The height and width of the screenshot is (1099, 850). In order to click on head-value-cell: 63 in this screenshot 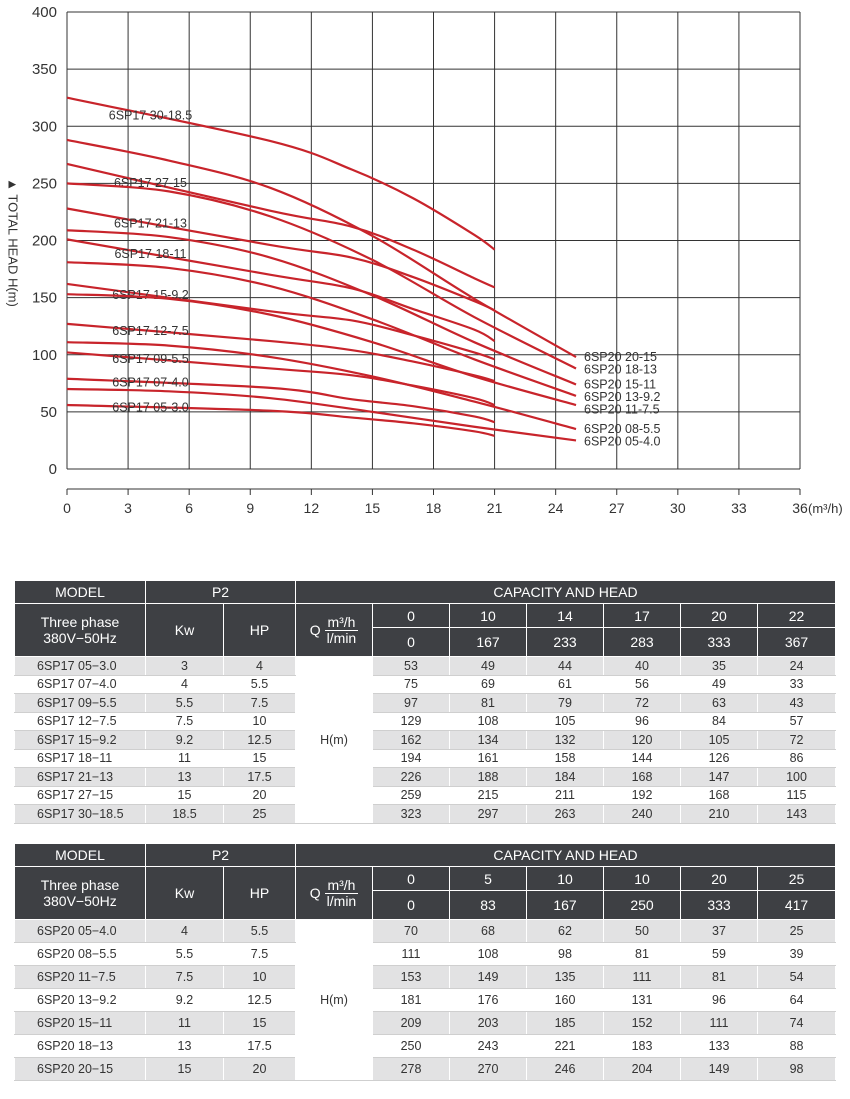, I will do `click(719, 703)`.